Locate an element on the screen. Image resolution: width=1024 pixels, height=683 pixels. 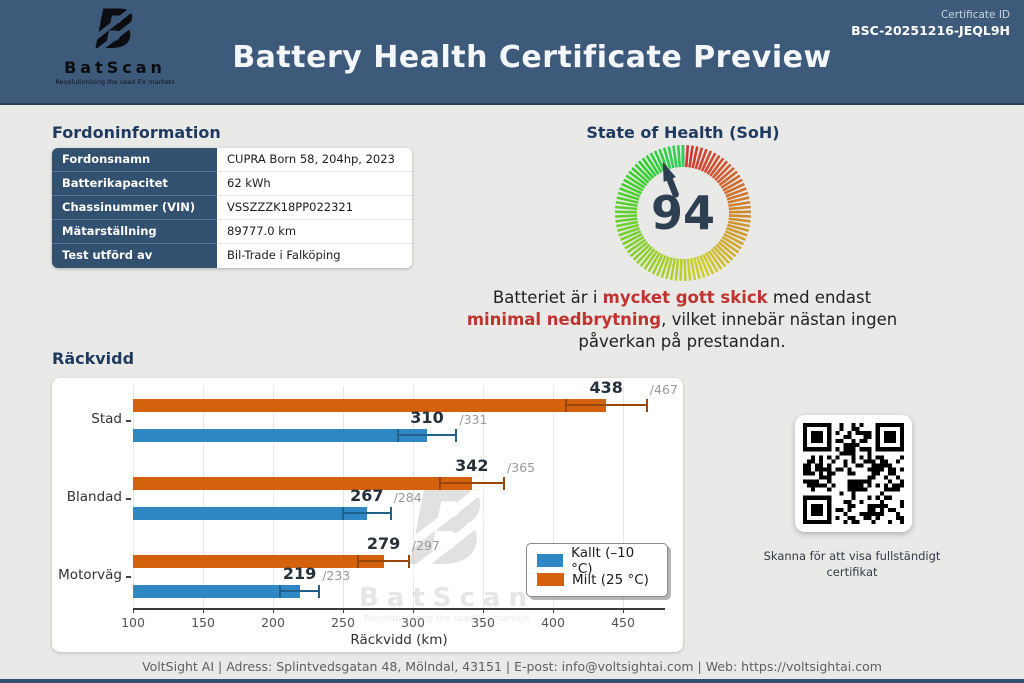
legend-item: Milt (25 °C) is located at coordinates (597, 579).